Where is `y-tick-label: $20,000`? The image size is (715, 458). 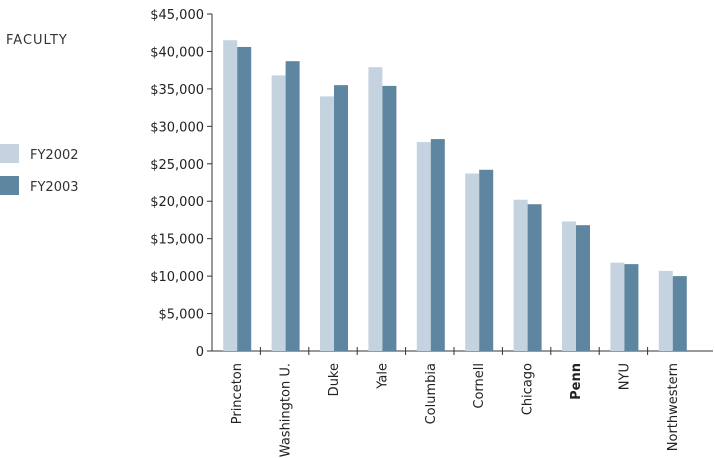 y-tick-label: $20,000 is located at coordinates (177, 202).